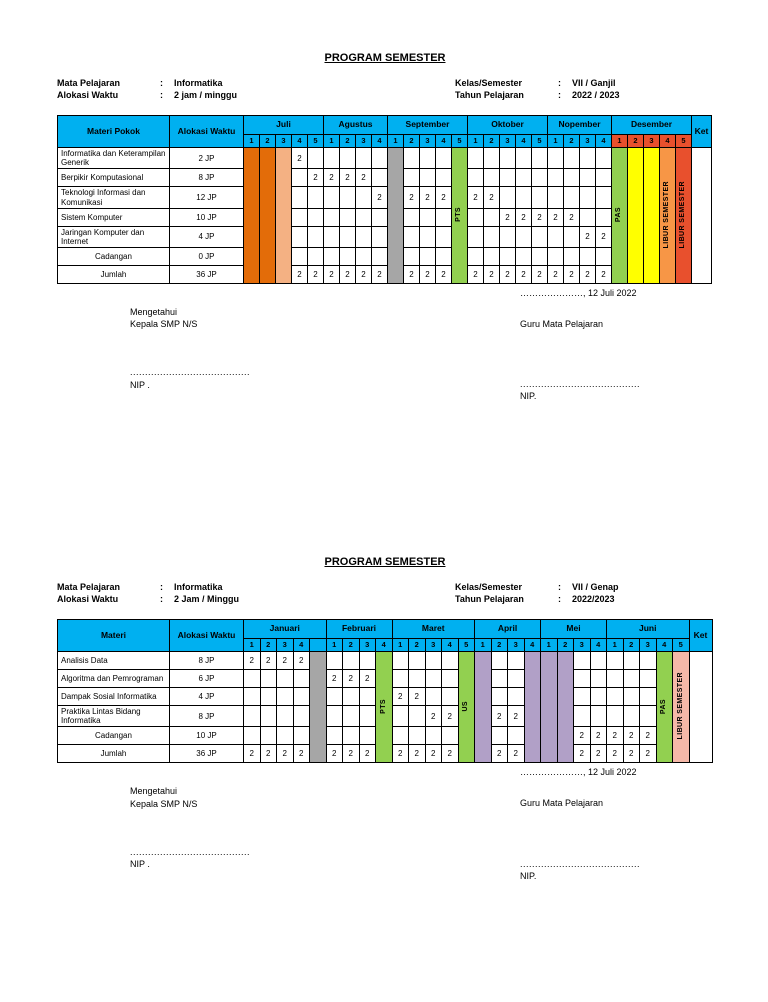 The width and height of the screenshot is (768, 1002). What do you see at coordinates (701, 131) in the screenshot?
I see `ket-column-header: Ket` at bounding box center [701, 131].